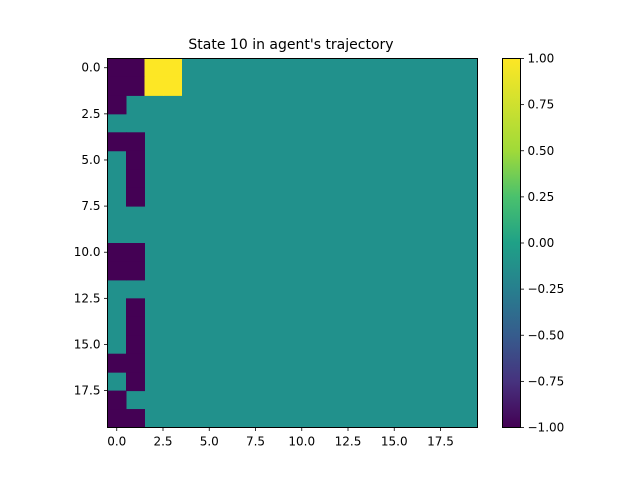 The width and height of the screenshot is (640, 480). Describe the element at coordinates (162, 442) in the screenshot. I see `x-tick-label: 2.5` at that location.